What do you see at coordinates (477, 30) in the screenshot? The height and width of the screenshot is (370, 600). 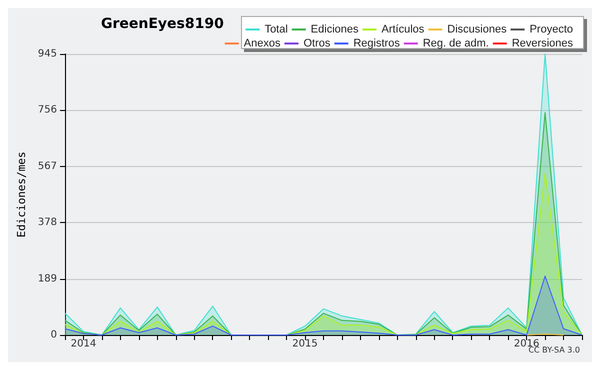 I see `legend-label: Discusiones` at bounding box center [477, 30].